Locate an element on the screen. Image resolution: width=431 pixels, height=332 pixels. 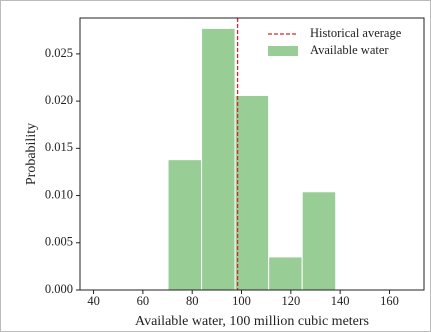
x-tick-label: 160 is located at coordinates (389, 301).